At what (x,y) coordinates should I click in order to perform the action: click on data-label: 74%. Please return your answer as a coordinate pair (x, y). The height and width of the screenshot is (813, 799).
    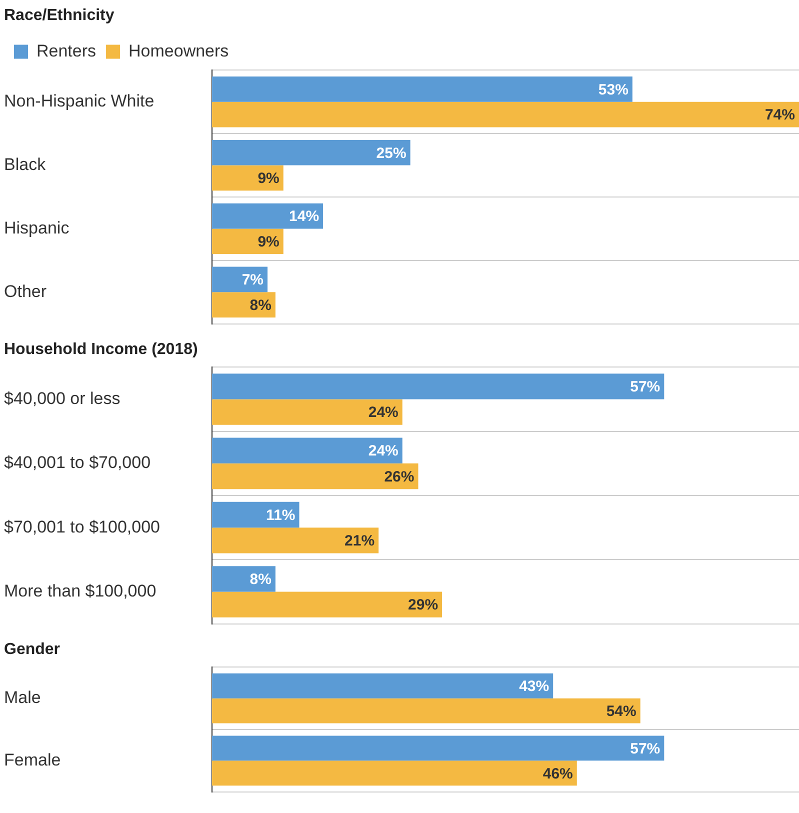
    Looking at the image, I should click on (779, 115).